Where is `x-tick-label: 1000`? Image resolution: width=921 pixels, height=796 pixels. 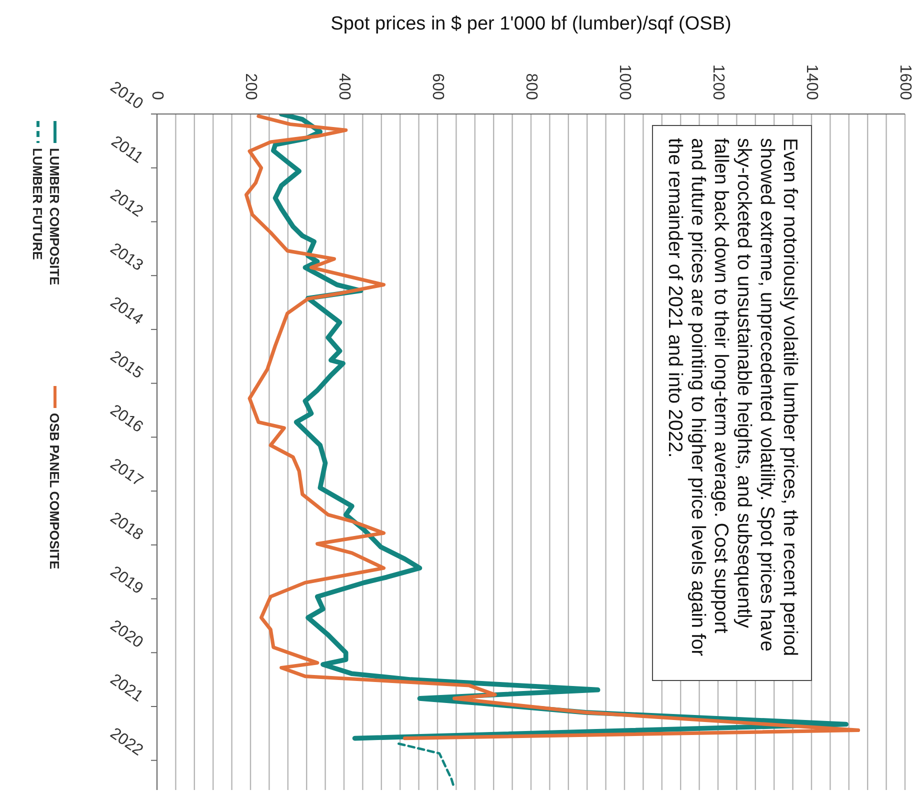
x-tick-label: 1000 is located at coordinates (624, 82).